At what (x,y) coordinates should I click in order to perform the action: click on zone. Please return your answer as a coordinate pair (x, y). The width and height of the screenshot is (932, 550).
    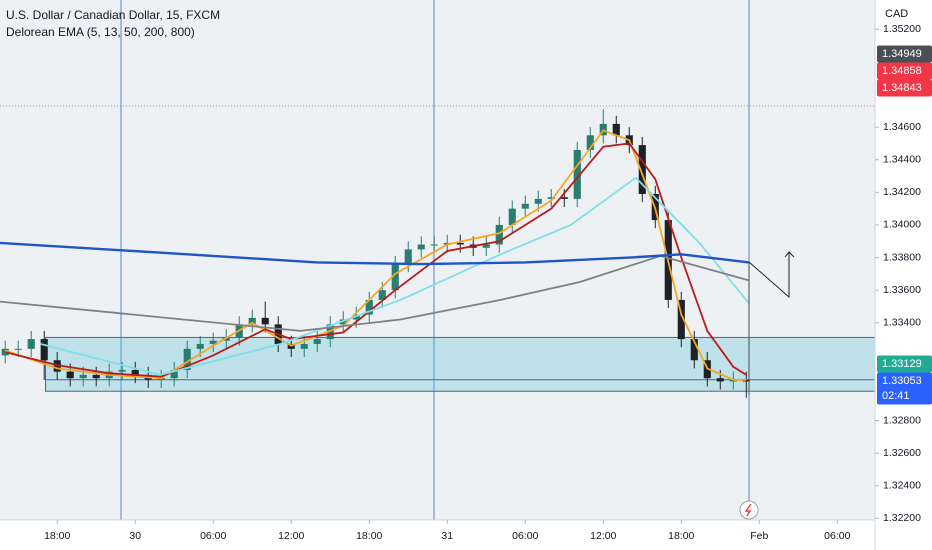
    Looking at the image, I should click on (460, 364).